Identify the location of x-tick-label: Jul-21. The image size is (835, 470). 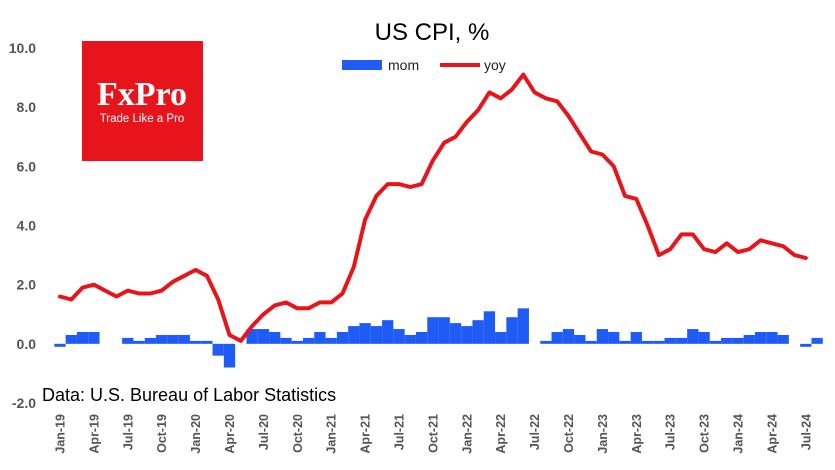
(400, 432).